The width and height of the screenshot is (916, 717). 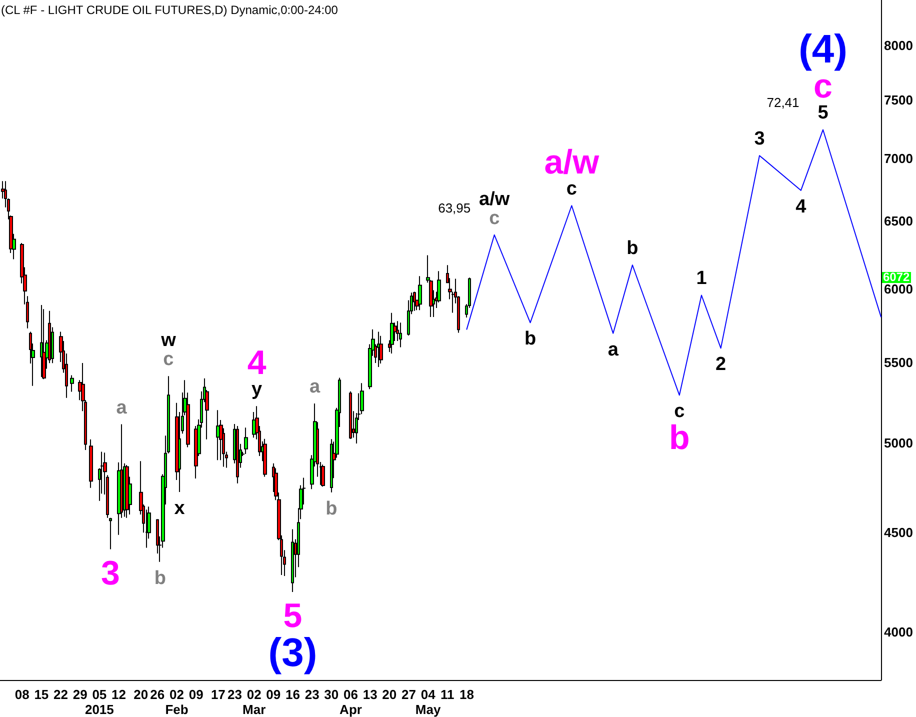 What do you see at coordinates (331, 694) in the screenshot?
I see `x-tick-label: 30` at bounding box center [331, 694].